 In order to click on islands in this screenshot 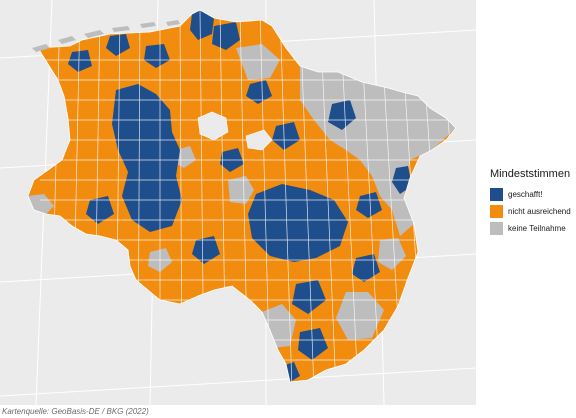, I will do `click(106, 36)`.